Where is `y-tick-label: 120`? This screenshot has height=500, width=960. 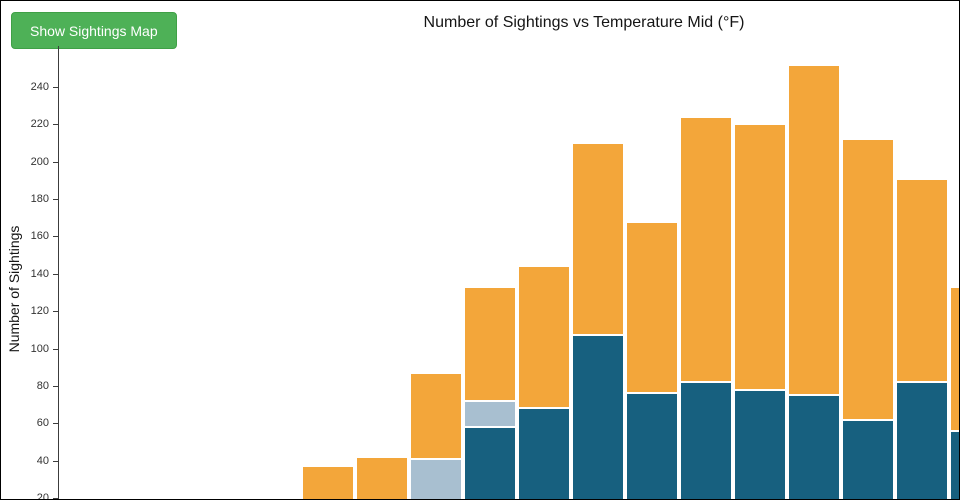 y-tick-label: 120 is located at coordinates (39, 311).